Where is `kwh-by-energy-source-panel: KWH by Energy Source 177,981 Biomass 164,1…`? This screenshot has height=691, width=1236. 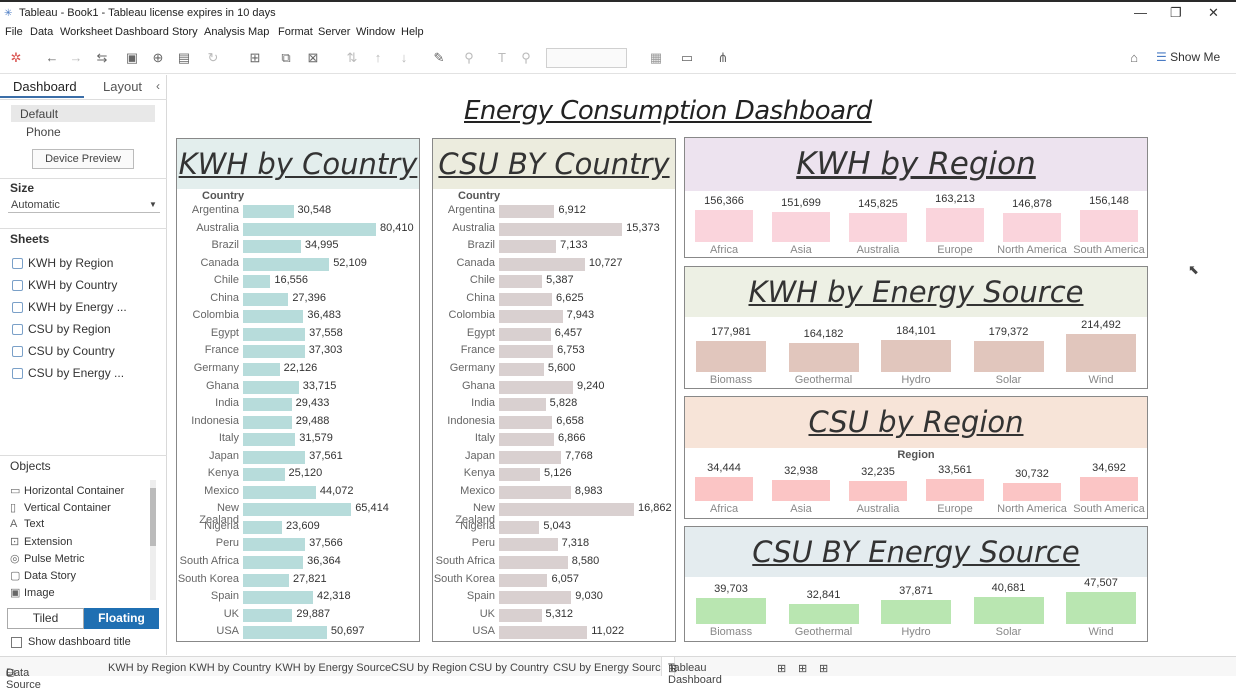
kwh-by-energy-source-panel: KWH by Energy Source 177,981 Biomass 164,1… is located at coordinates (916, 327).